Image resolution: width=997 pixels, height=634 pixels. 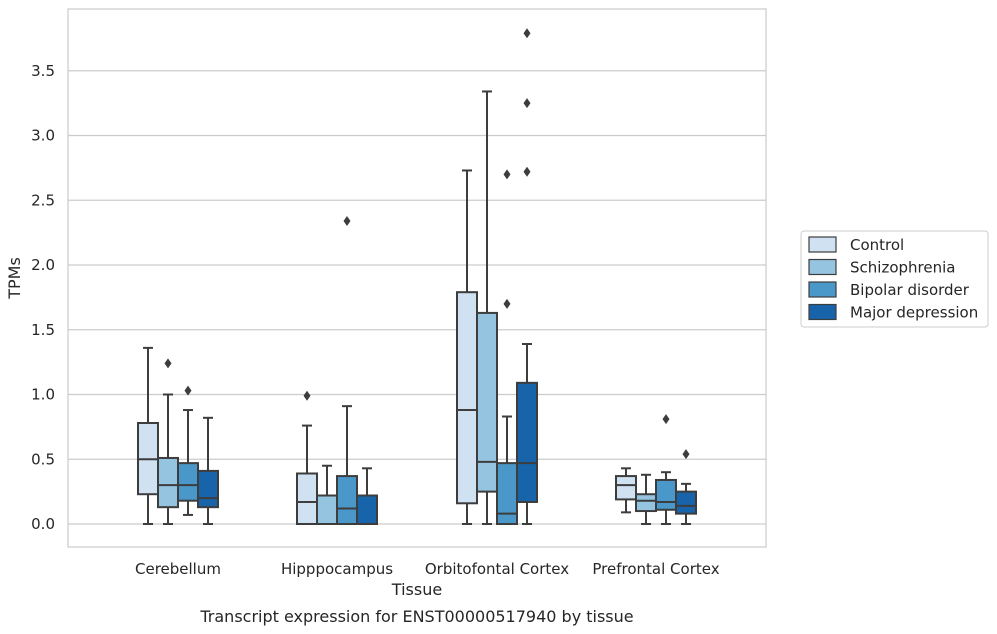 What do you see at coordinates (178, 569) in the screenshot?
I see `x-tick-label: Cerebellum` at bounding box center [178, 569].